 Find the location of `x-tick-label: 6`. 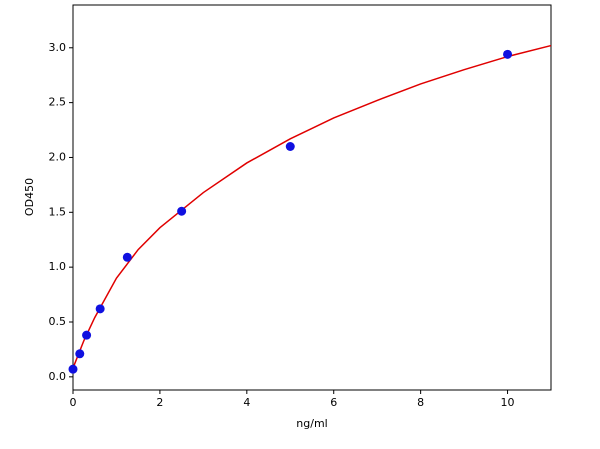

x-tick-label: 6 is located at coordinates (333, 402).